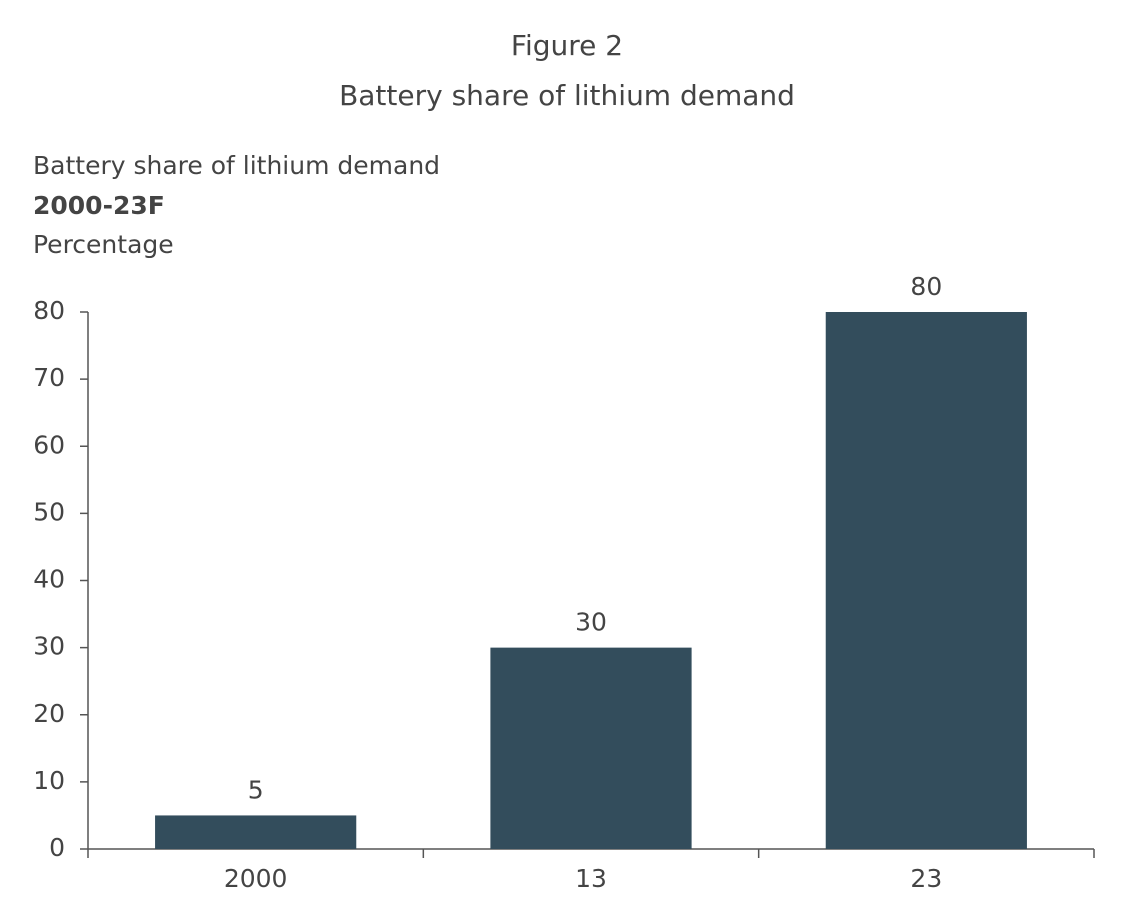 The image size is (1134, 919). What do you see at coordinates (49, 646) in the screenshot?
I see `y-tick-label: 30` at bounding box center [49, 646].